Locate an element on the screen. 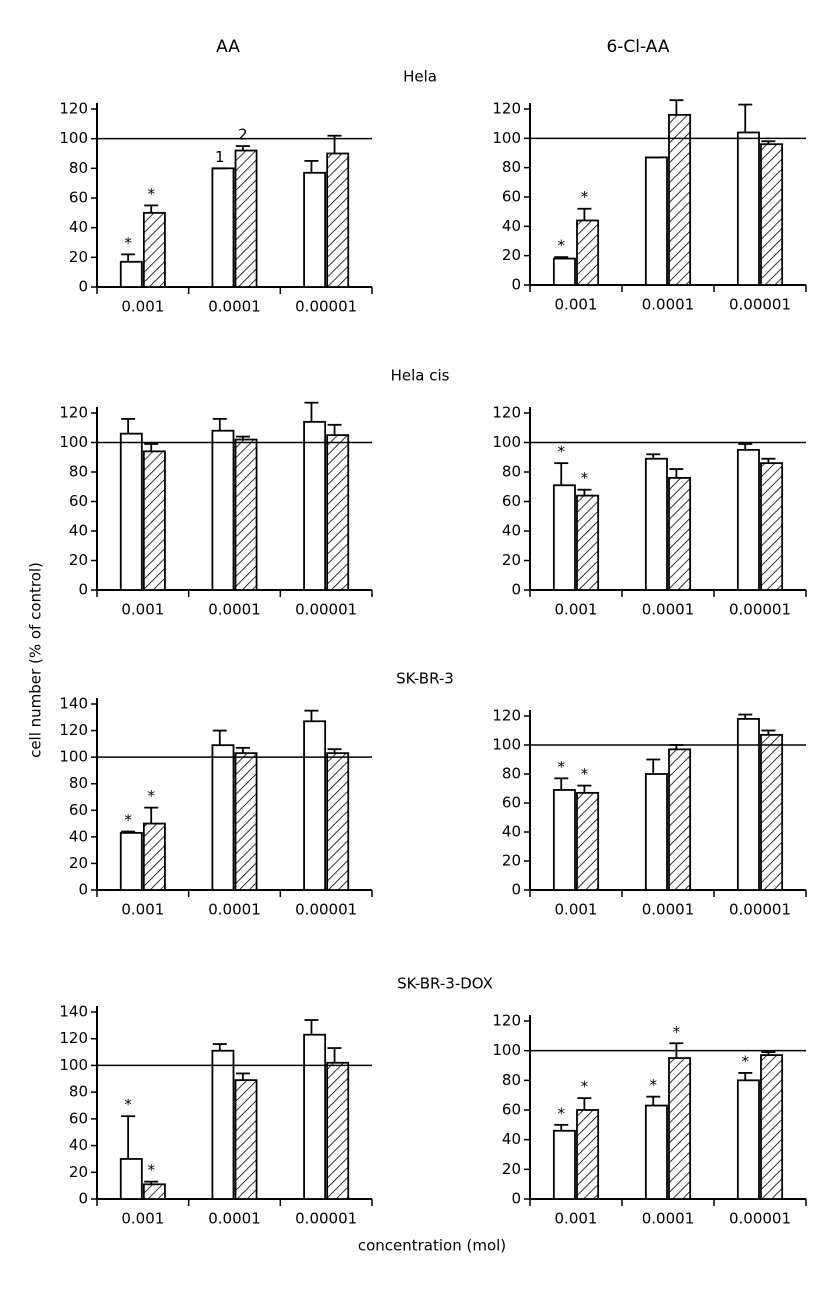 The image size is (840, 1314). row-title: Hela cis is located at coordinates (420, 376).